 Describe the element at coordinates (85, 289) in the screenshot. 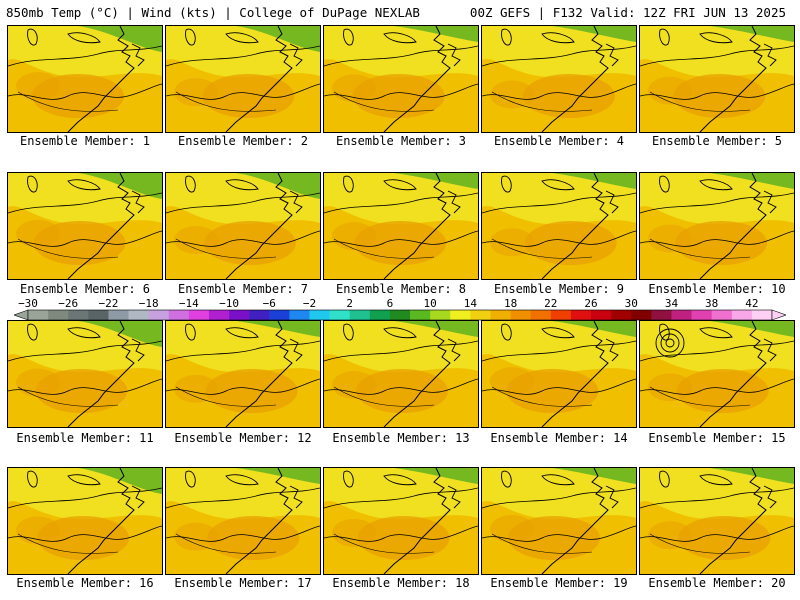

I see `panel-label: Ensemble Member: 6` at that location.